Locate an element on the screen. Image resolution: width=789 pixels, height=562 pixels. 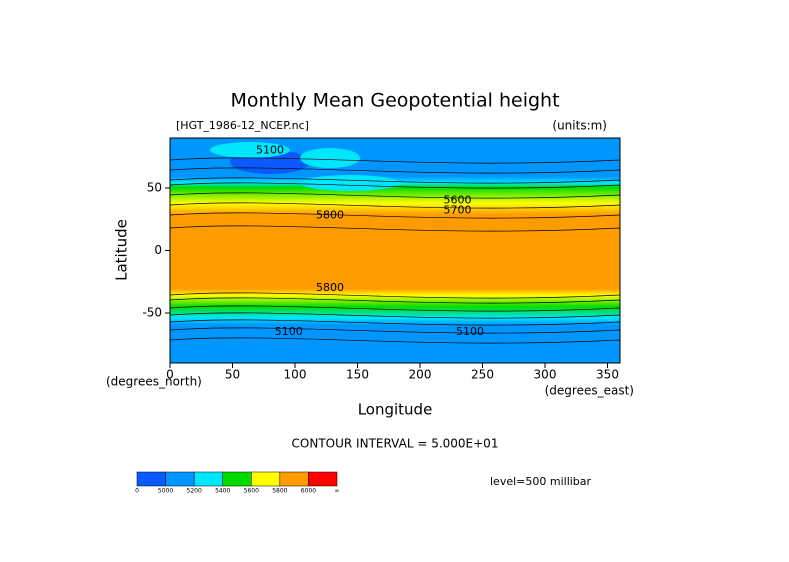
y-tick-label: 50 is located at coordinates (154, 188).